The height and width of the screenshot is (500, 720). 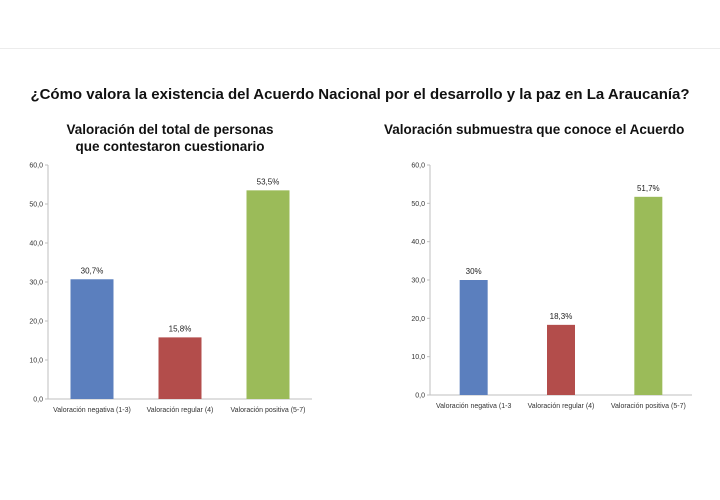 I want to click on data-label: 15,8%, so click(x=180, y=328).